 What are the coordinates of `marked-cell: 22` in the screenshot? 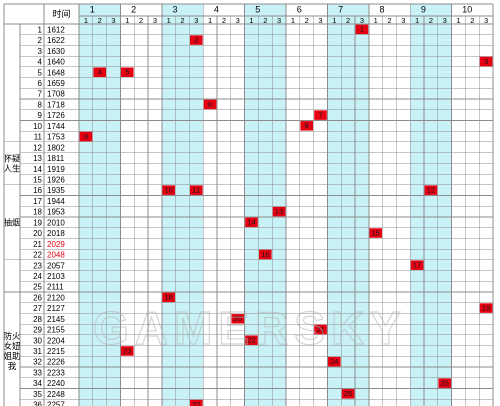 It's located at (251, 340).